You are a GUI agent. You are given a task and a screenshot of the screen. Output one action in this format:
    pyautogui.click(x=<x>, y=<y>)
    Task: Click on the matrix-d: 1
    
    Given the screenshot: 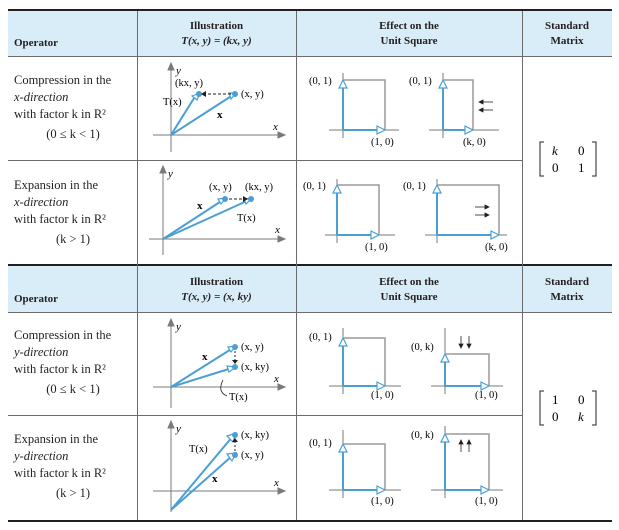 What is the action you would take?
    pyautogui.click(x=581, y=167)
    